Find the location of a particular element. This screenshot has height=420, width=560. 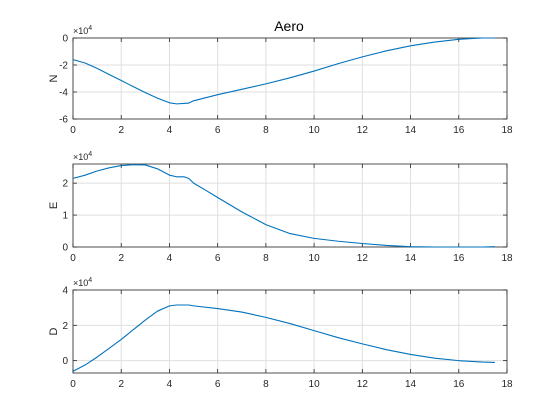

figure-title: Aero is located at coordinates (289, 26).